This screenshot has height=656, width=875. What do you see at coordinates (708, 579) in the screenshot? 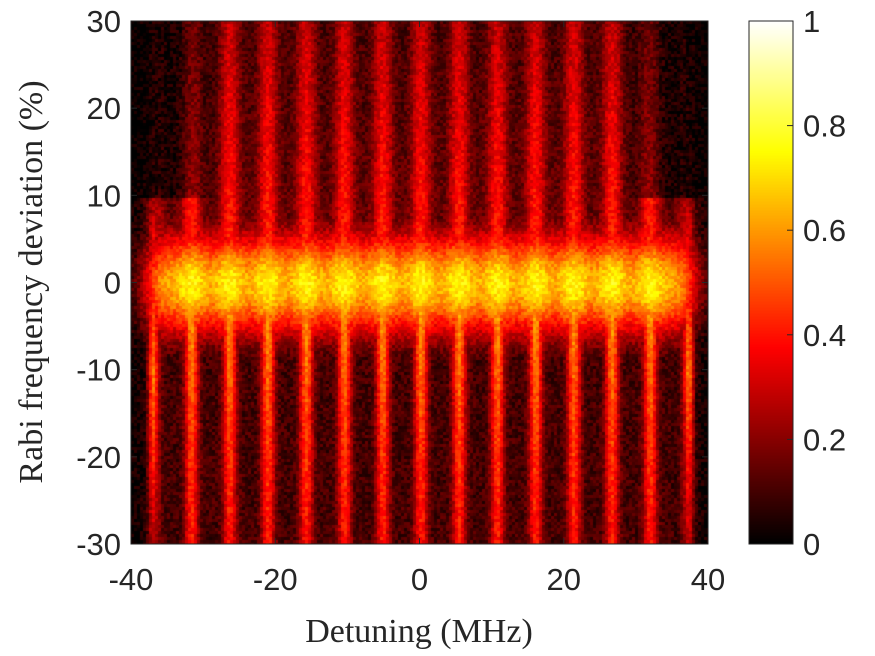
I see `x-tick-label: 40` at bounding box center [708, 579].